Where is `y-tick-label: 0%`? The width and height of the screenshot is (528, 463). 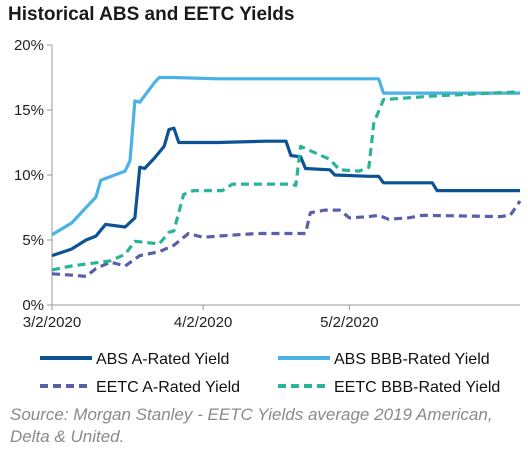
y-tick-label: 0% is located at coordinates (33, 305).